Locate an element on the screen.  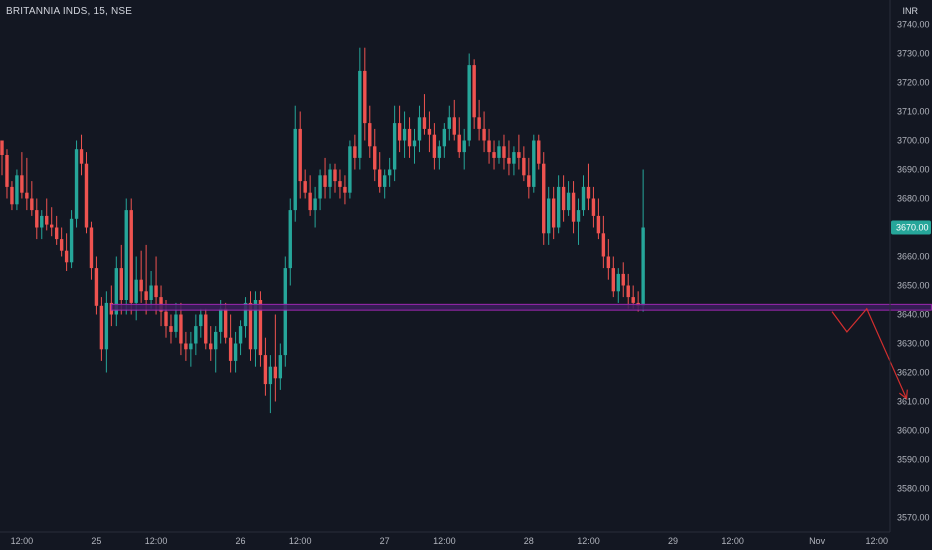
y-tick-label: 3620.00 is located at coordinates (913, 373).